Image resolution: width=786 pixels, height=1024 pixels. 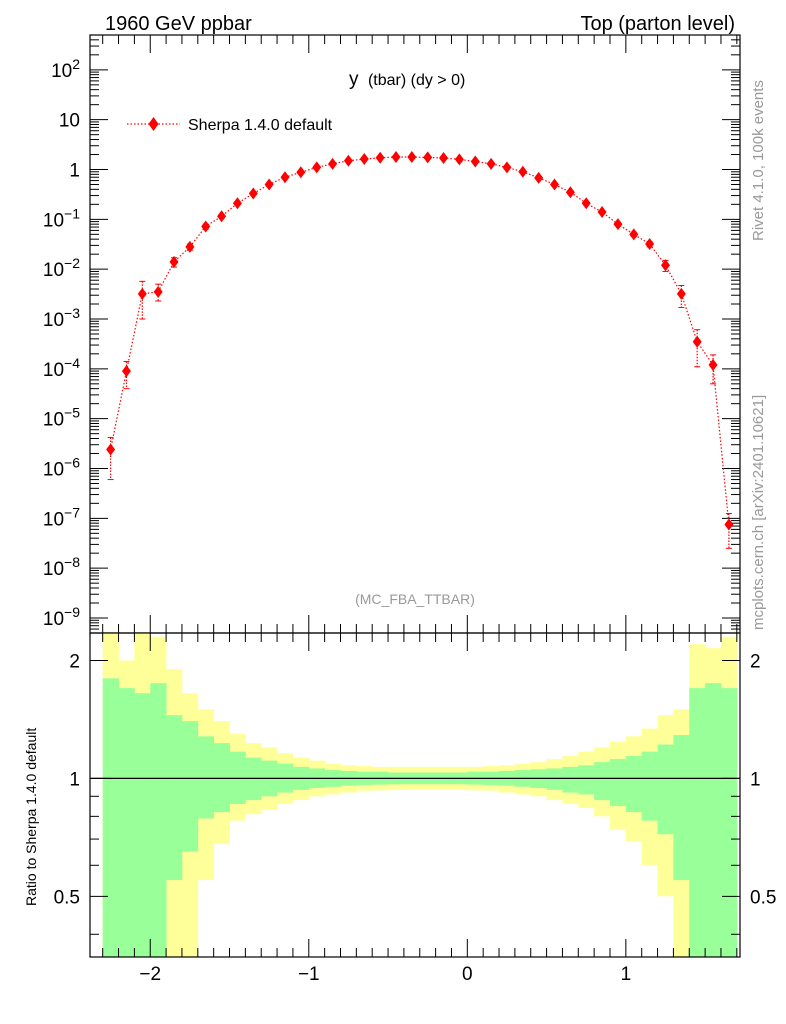 I want to click on x-tick-label: 0, so click(x=467, y=974).